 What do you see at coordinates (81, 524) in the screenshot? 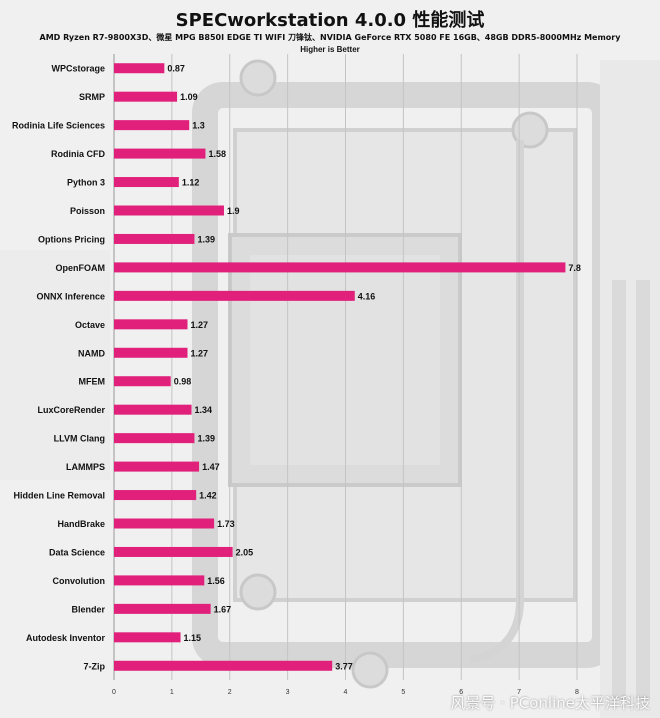
I see `category-label: HandBrake` at bounding box center [81, 524].